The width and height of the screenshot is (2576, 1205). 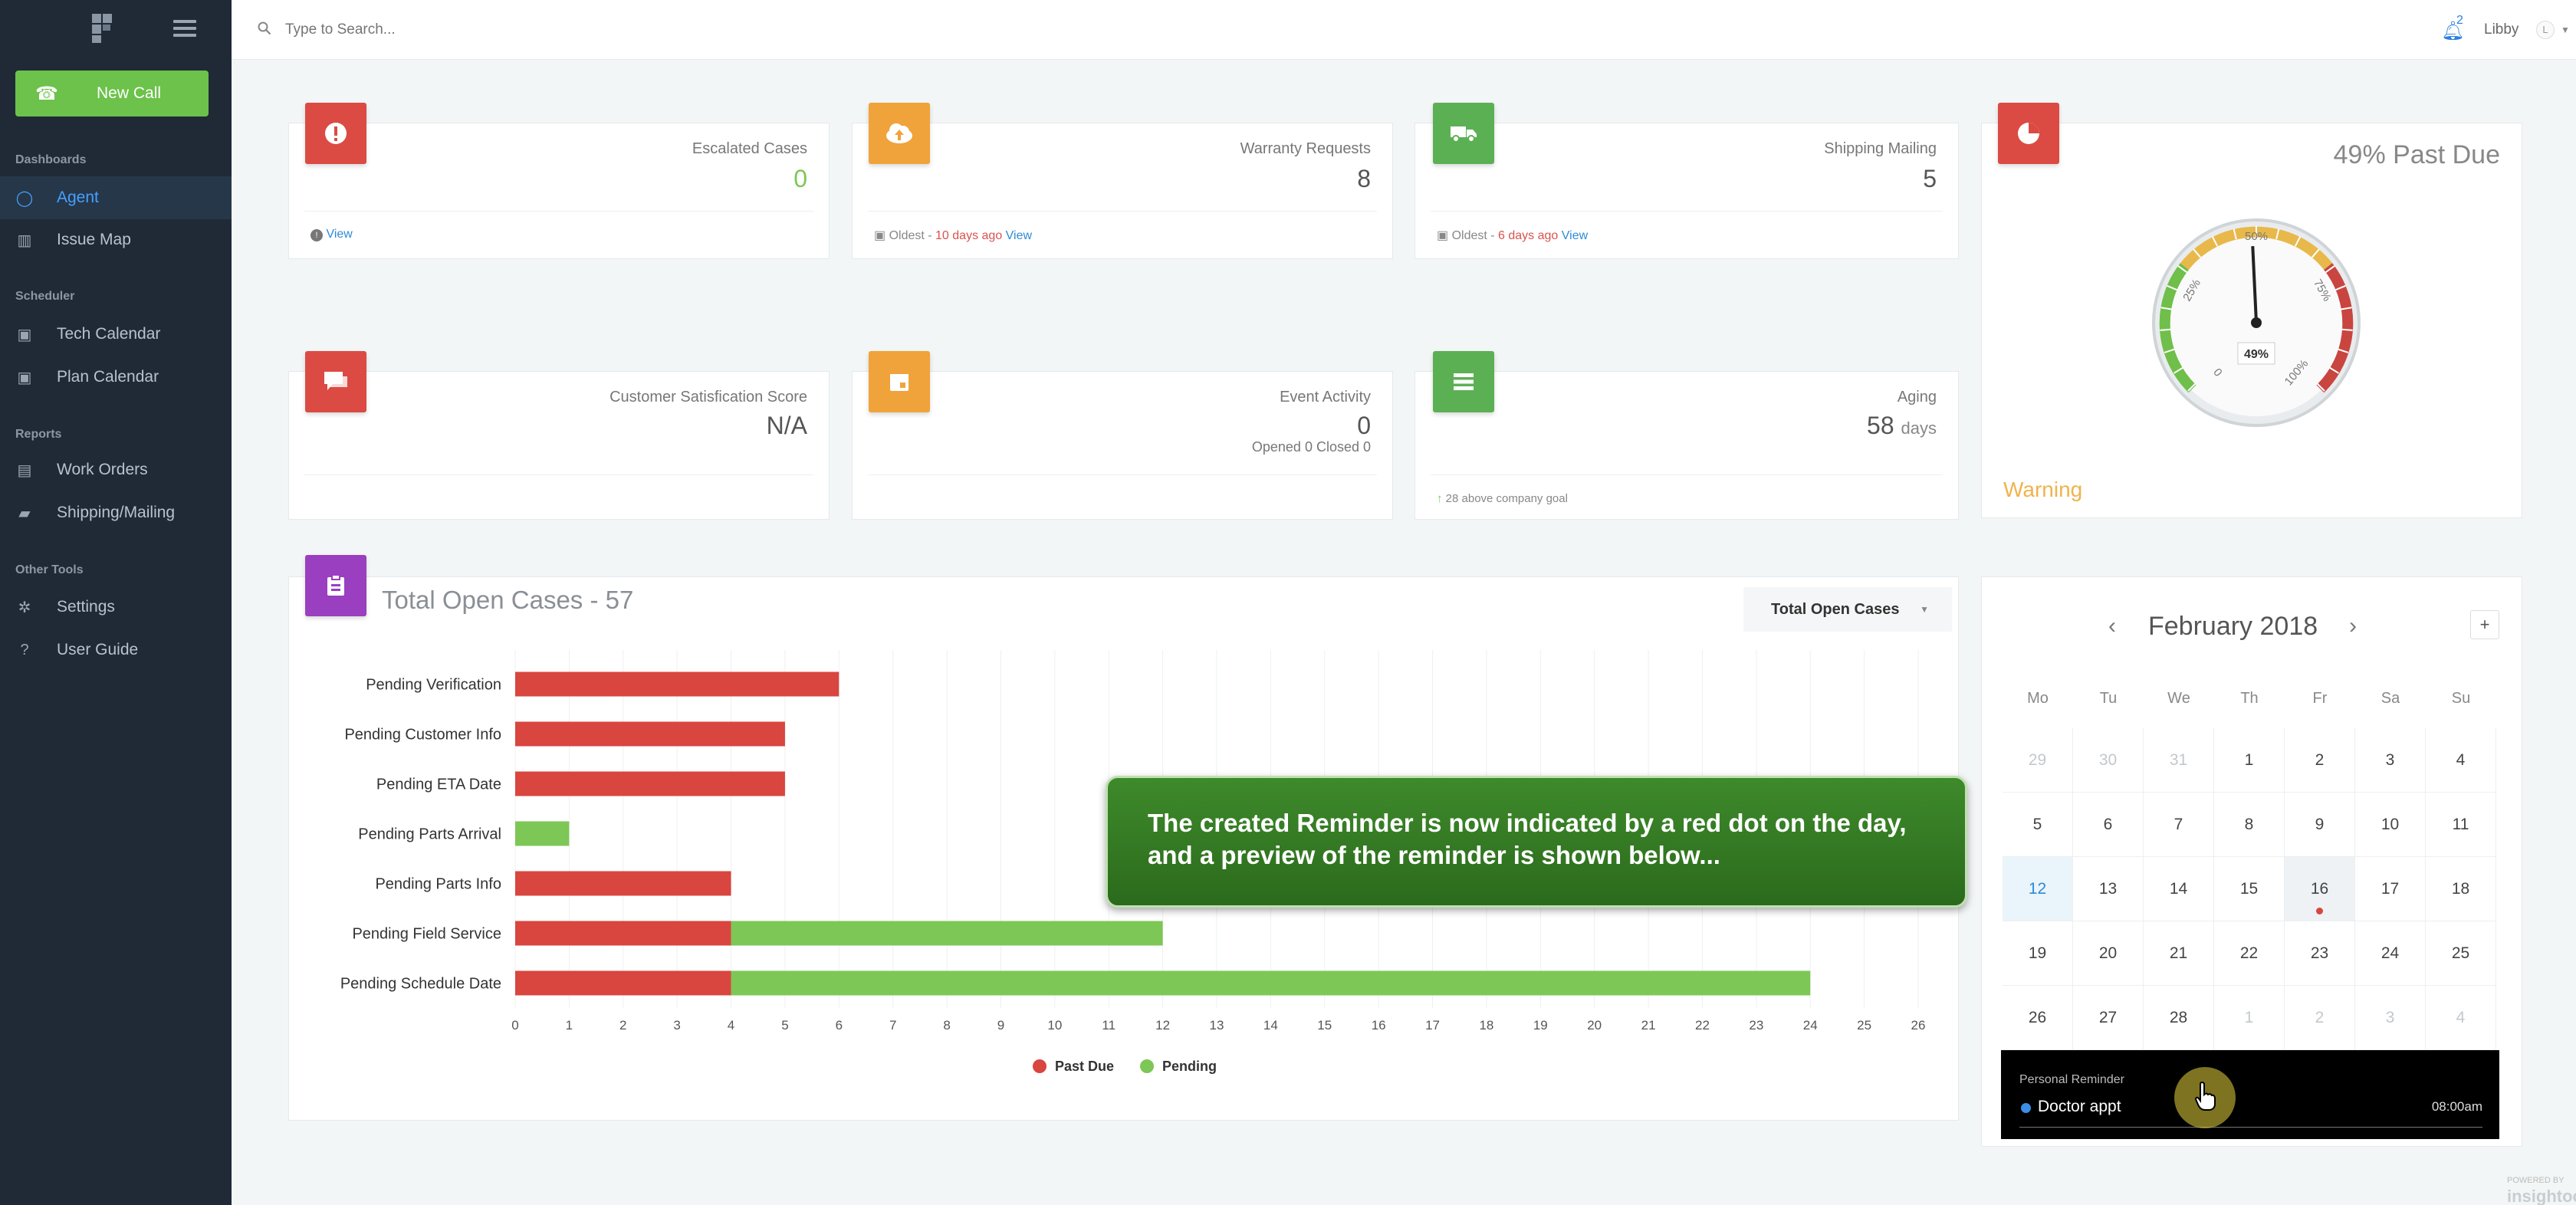 I want to click on calendar-day: 15, so click(x=2249, y=889).